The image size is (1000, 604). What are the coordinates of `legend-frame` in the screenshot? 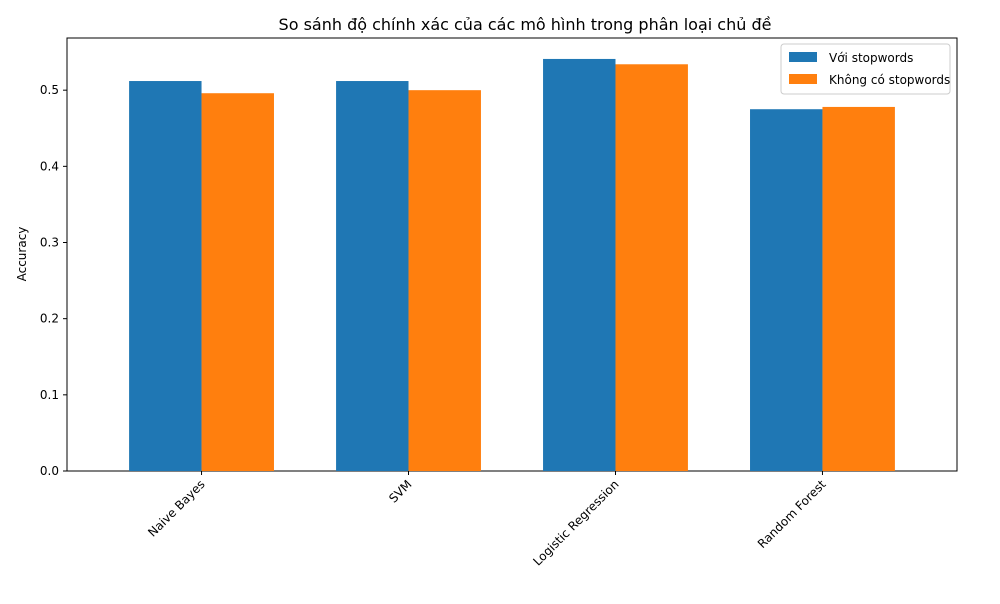 It's located at (865, 69).